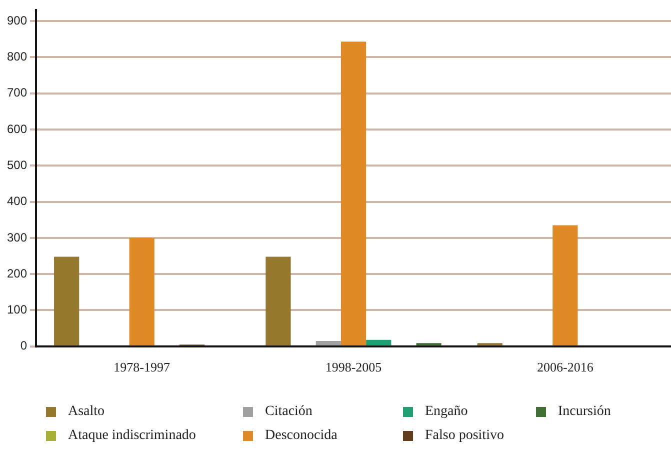 The width and height of the screenshot is (671, 453). Describe the element at coordinates (142, 367) in the screenshot. I see `x-tick-label: 1978-1997` at that location.